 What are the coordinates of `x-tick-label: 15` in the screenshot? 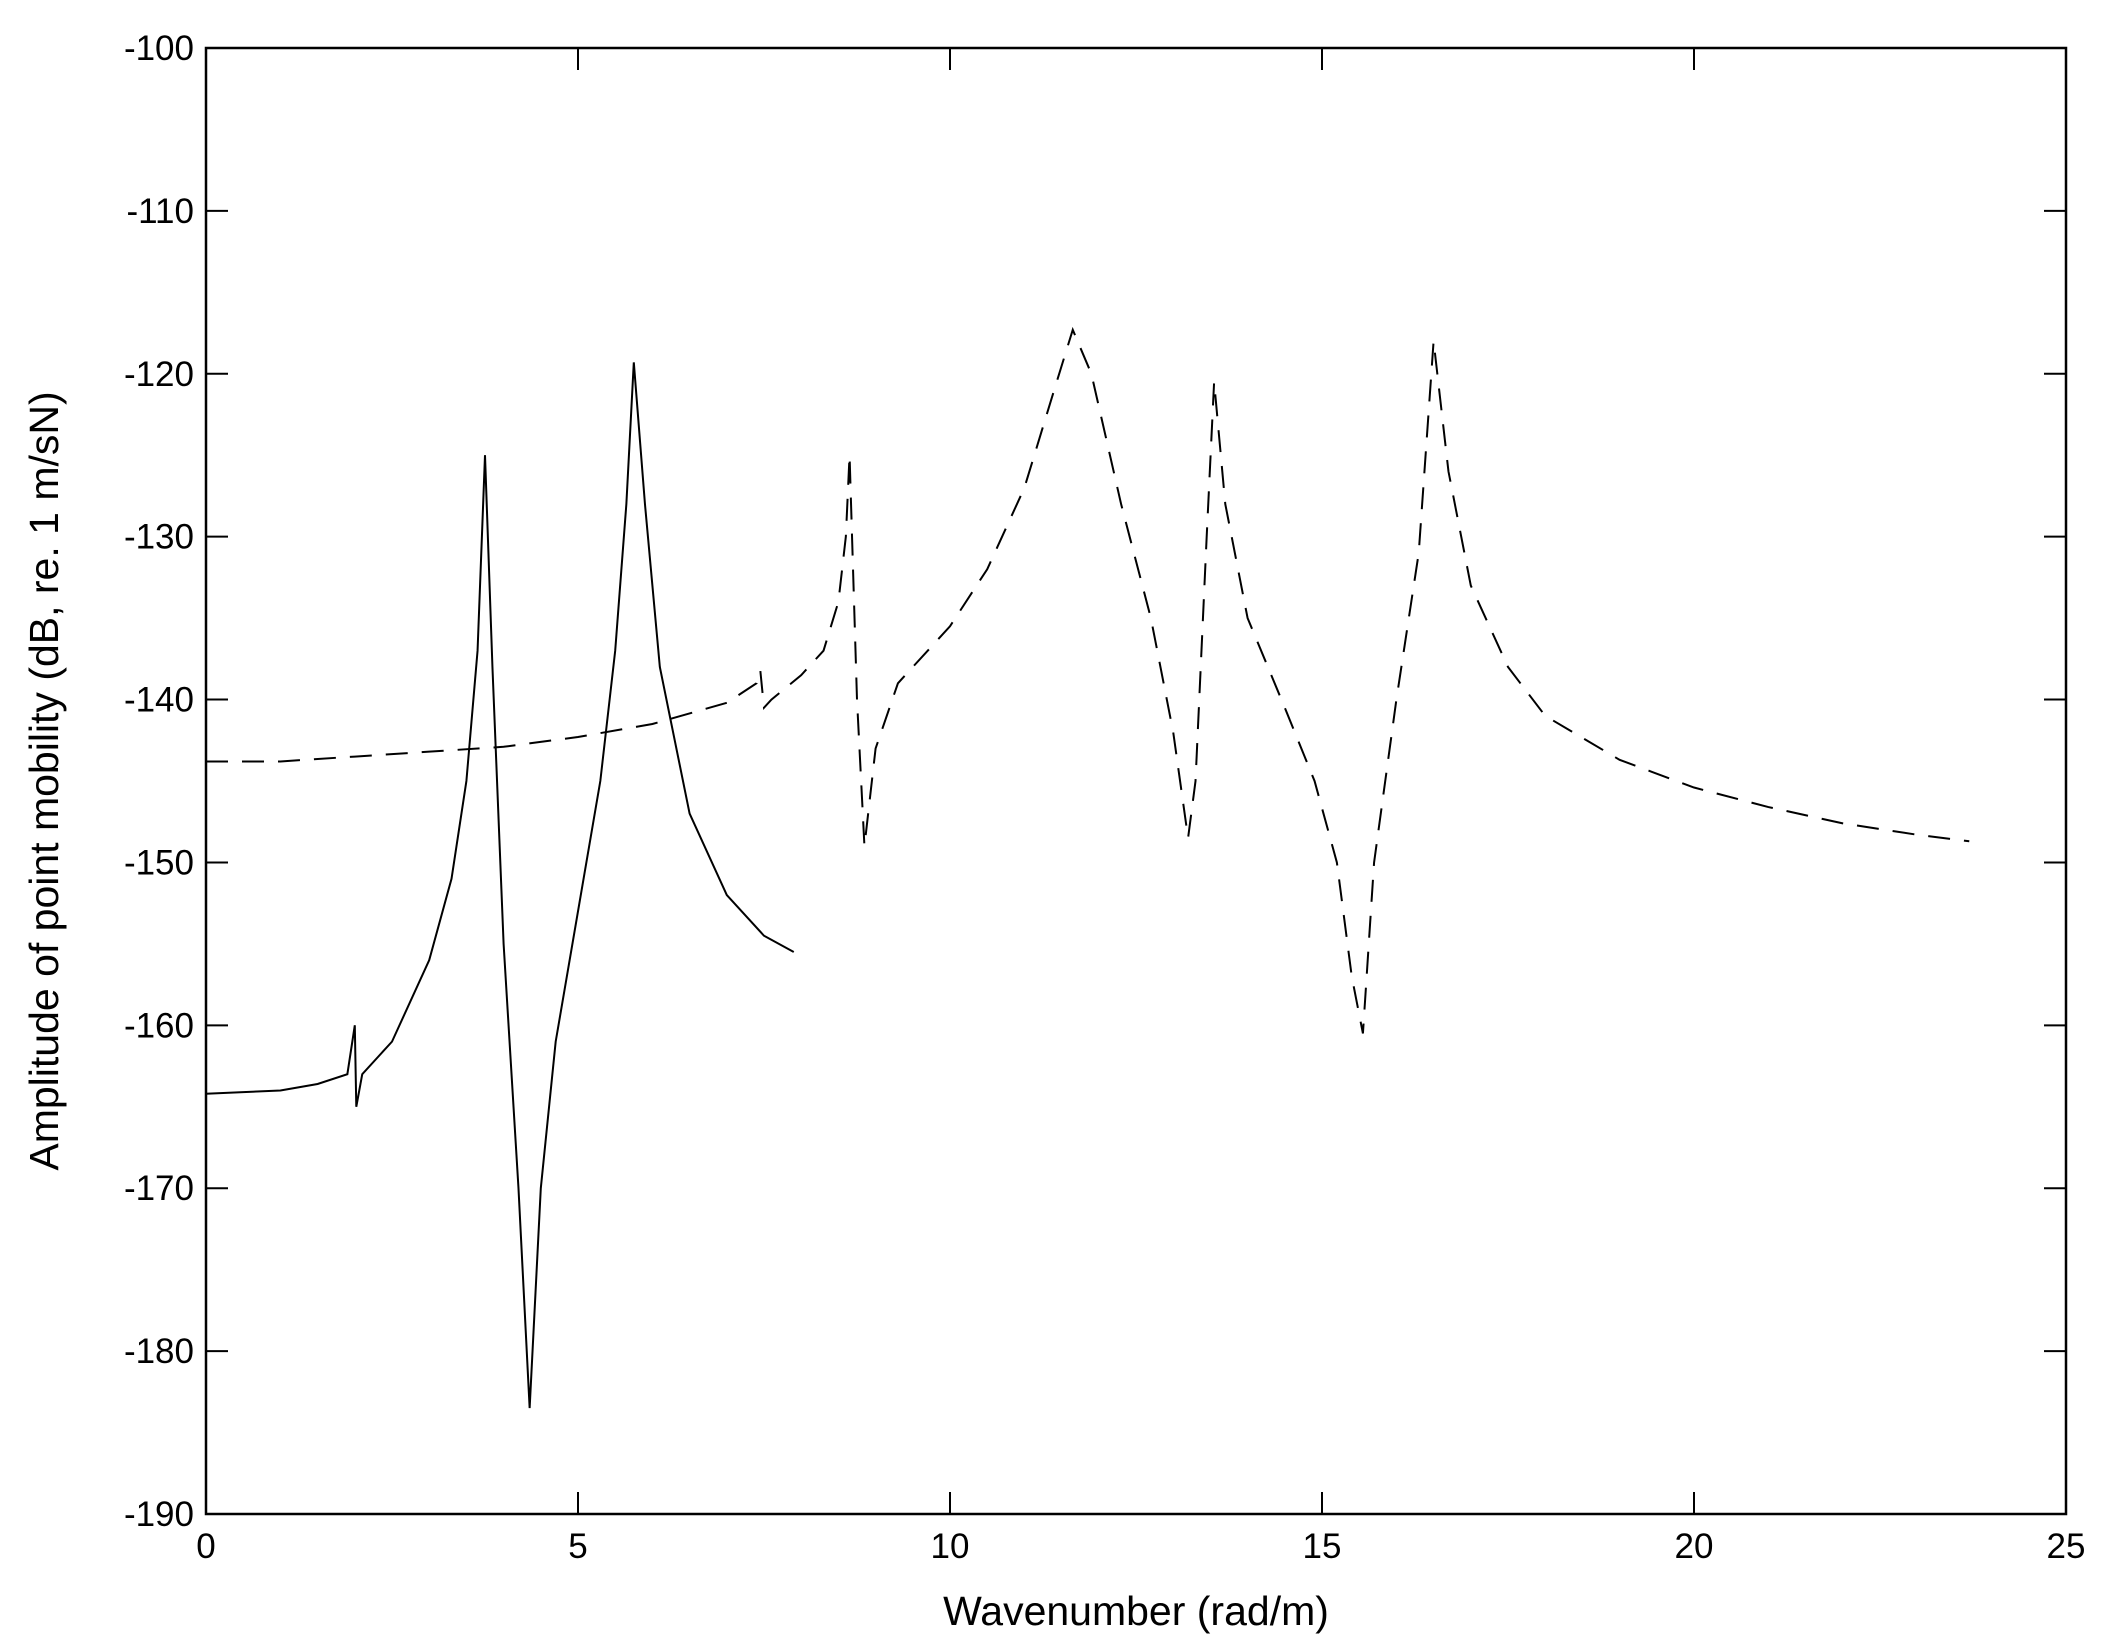 It's located at (1322, 1546).